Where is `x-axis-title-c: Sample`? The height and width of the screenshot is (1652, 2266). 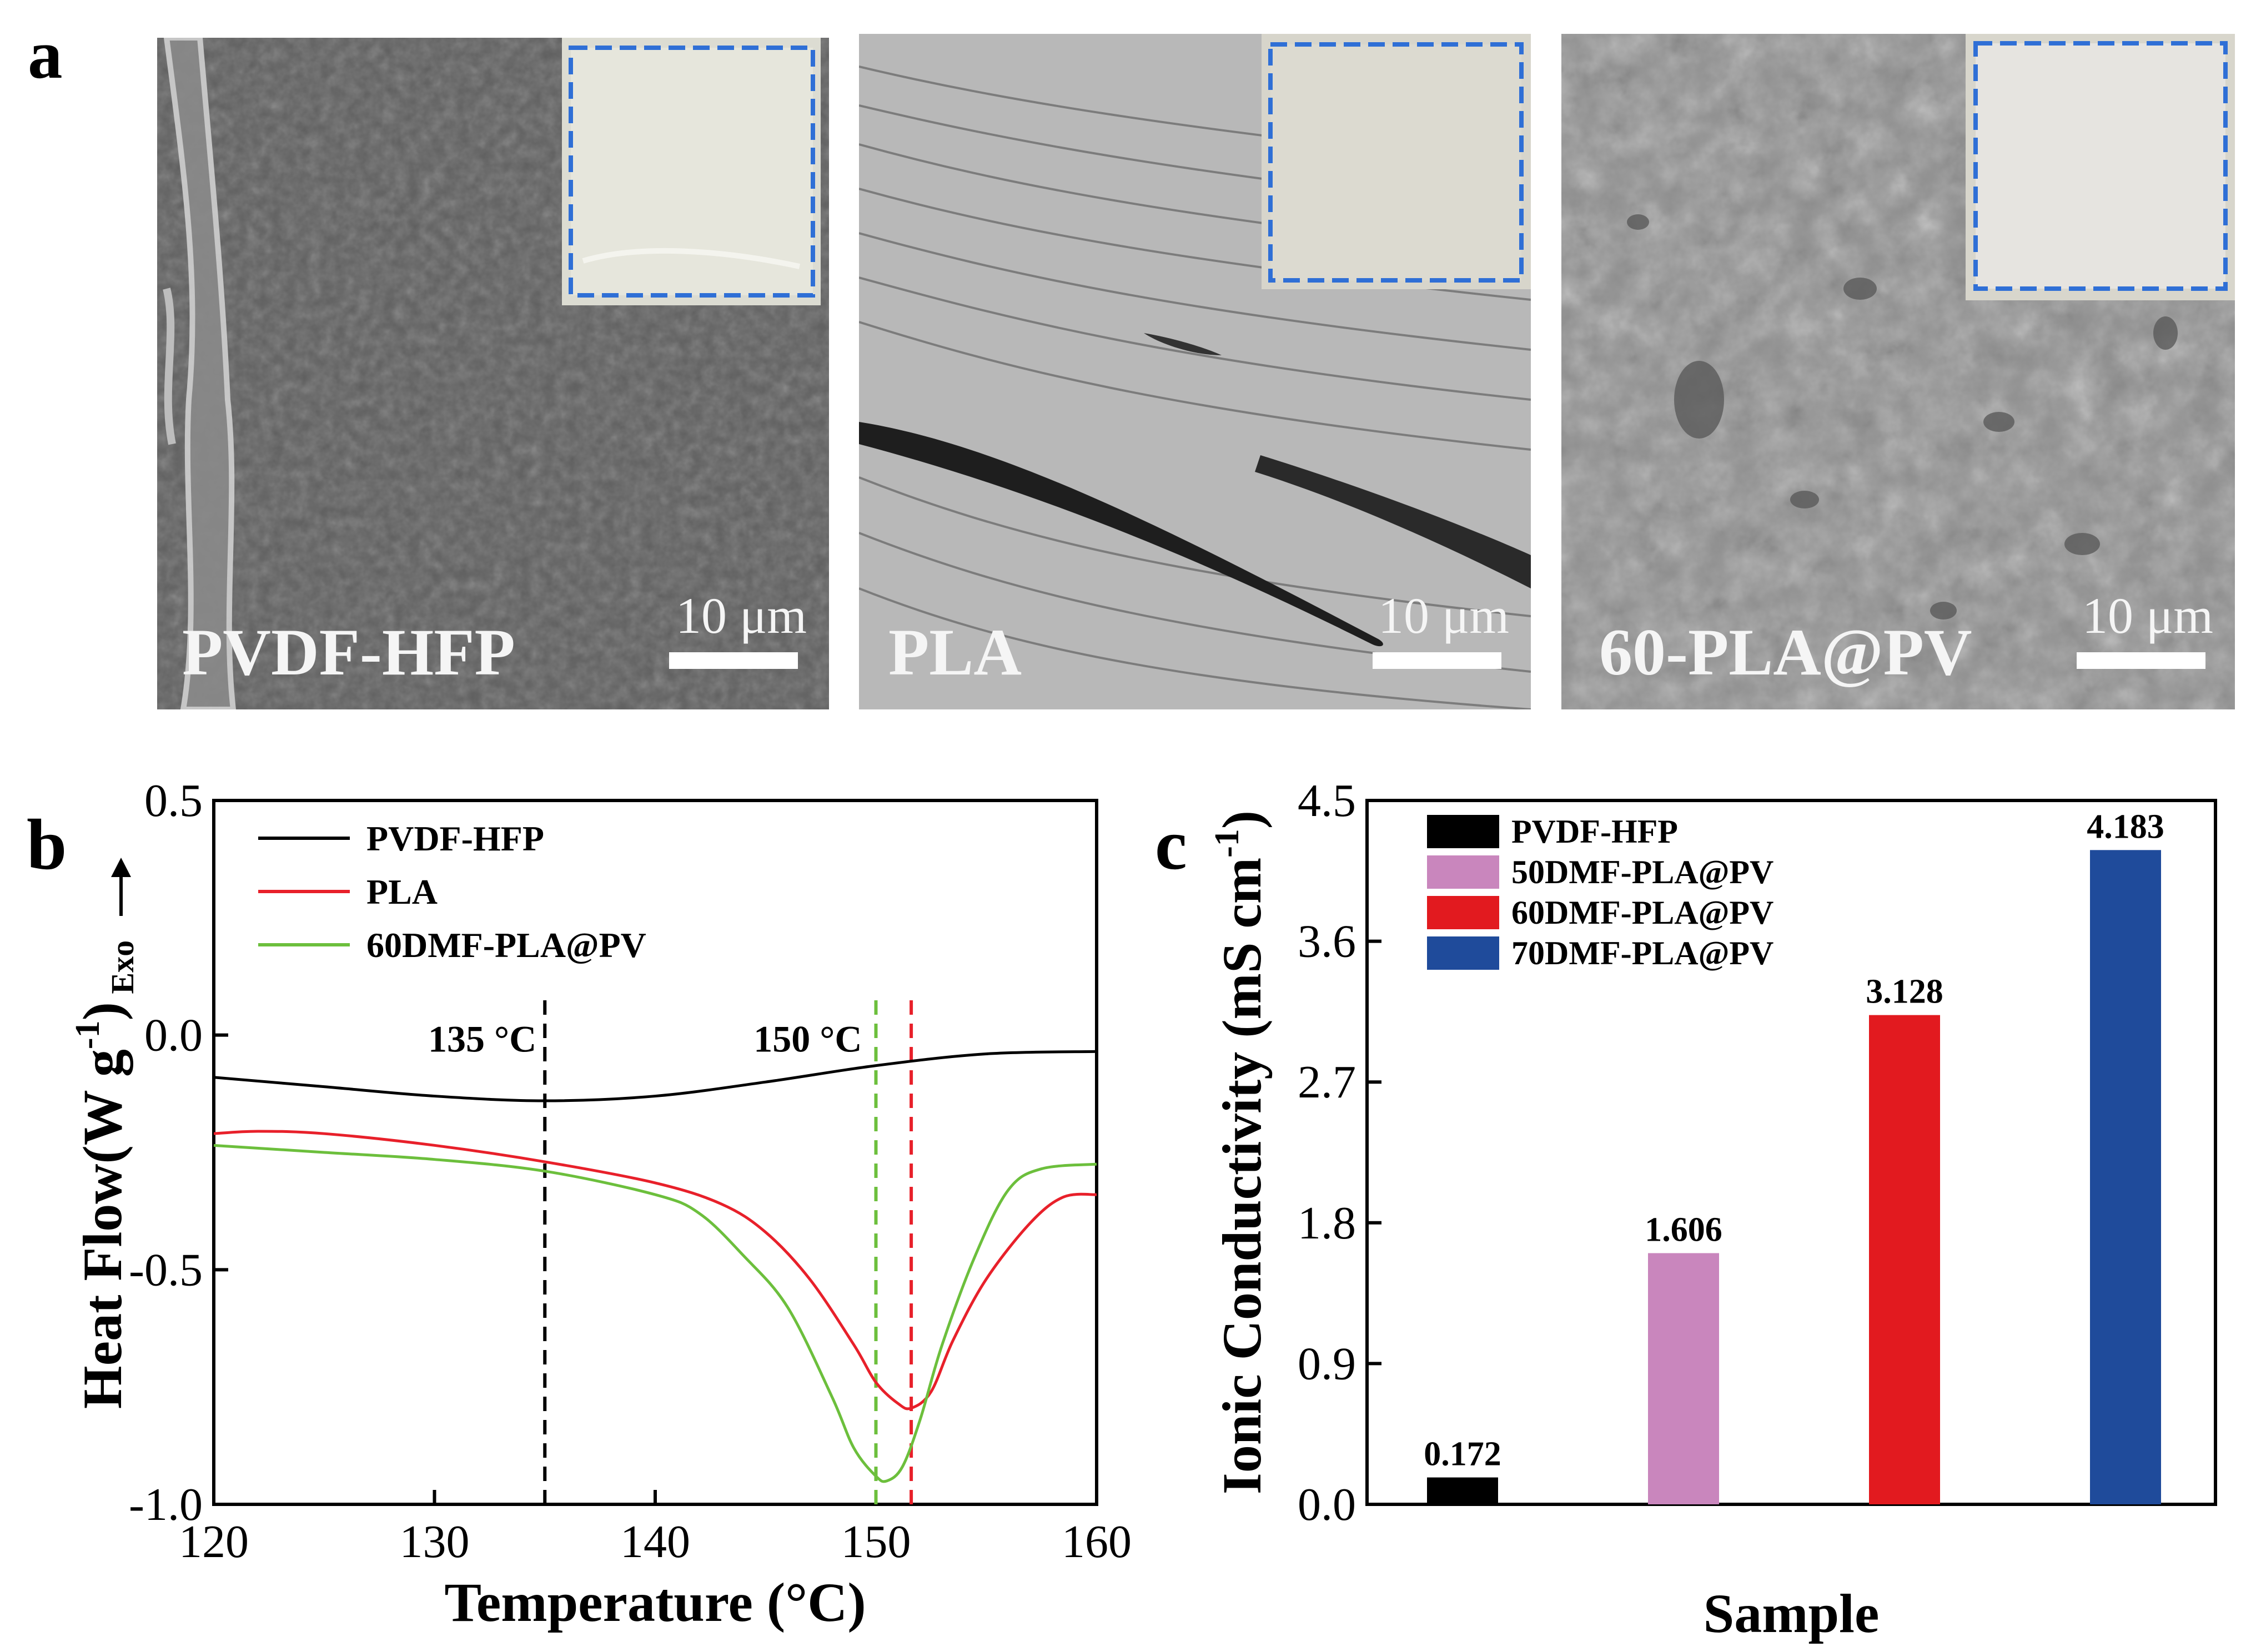 x-axis-title-c: Sample is located at coordinates (1792, 1613).